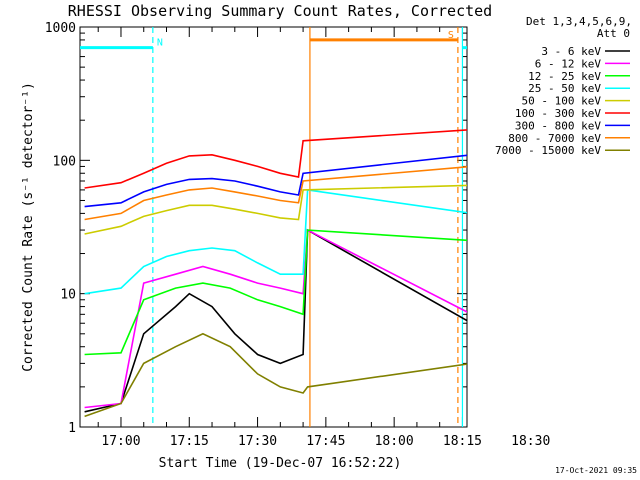 The width and height of the screenshot is (640, 480). I want to click on y-tick-label: 1000, so click(60, 28).